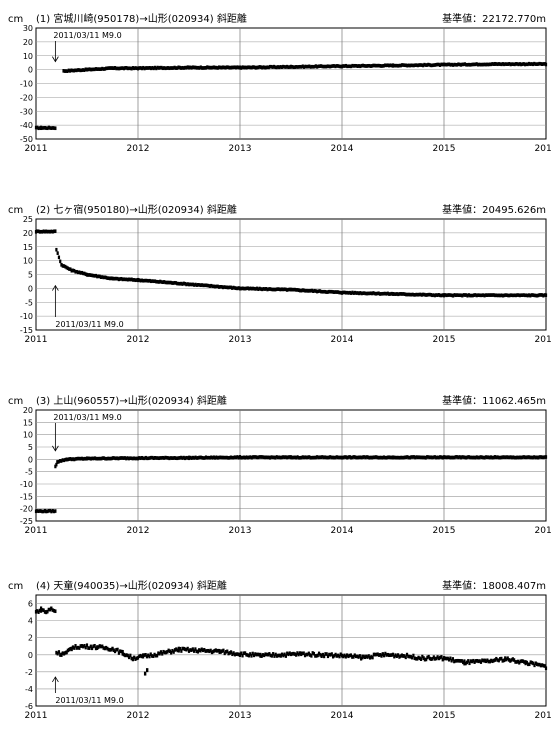 Image resolution: width=552 pixels, height=731 pixels. What do you see at coordinates (29, 472) in the screenshot?
I see `y-tick-label: -5` at bounding box center [29, 472].